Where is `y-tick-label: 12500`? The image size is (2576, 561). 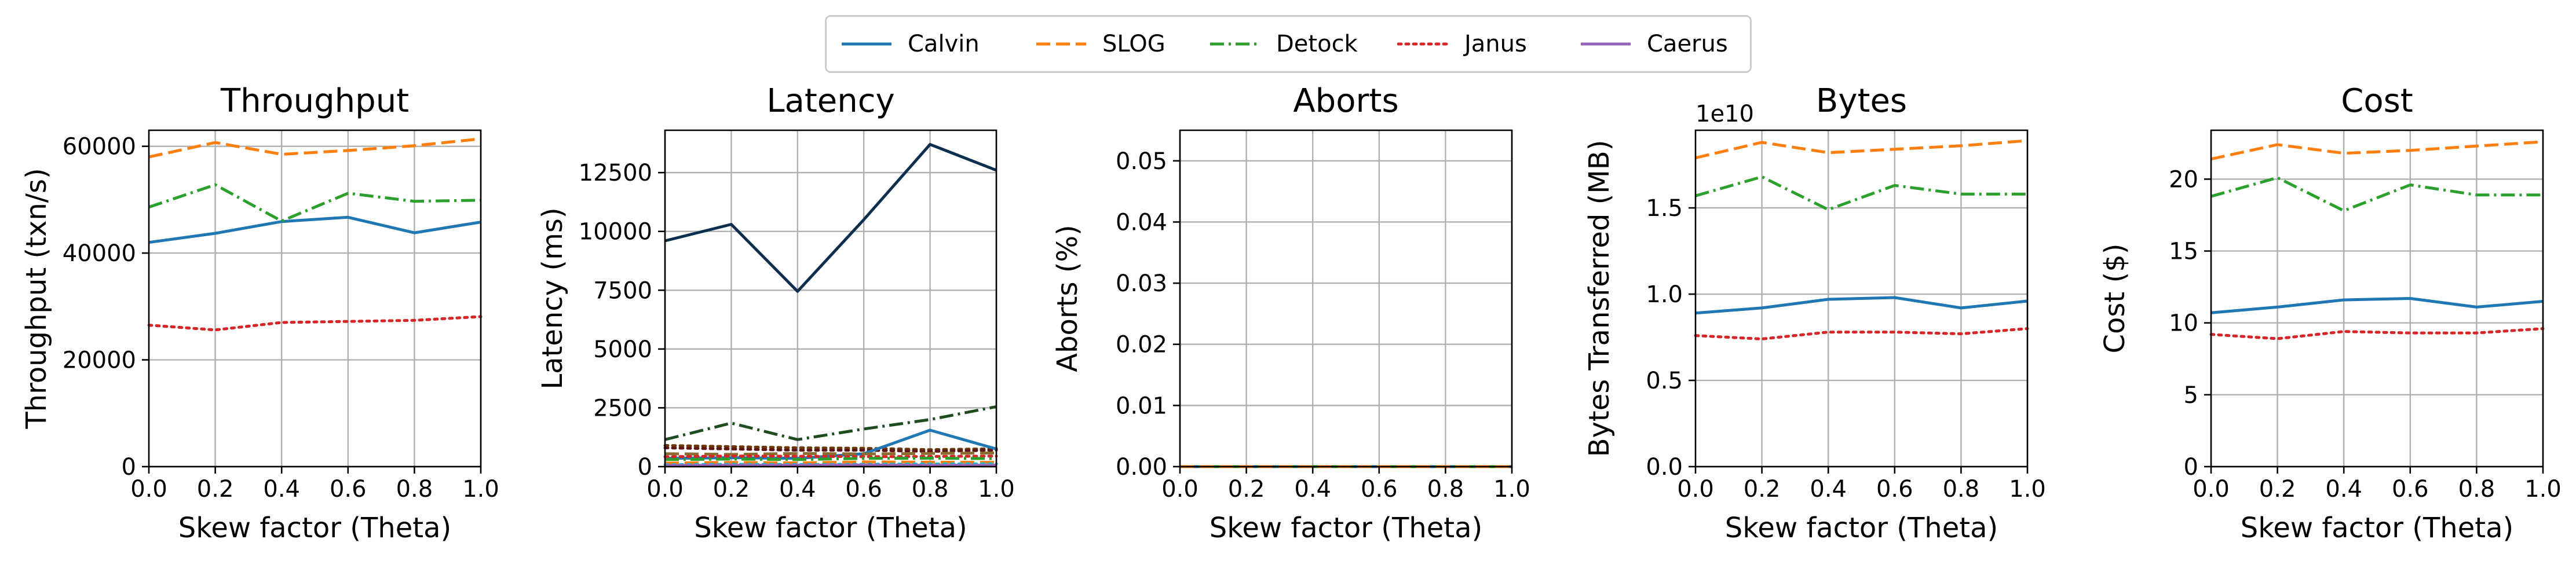 y-tick-label: 12500 is located at coordinates (616, 173).